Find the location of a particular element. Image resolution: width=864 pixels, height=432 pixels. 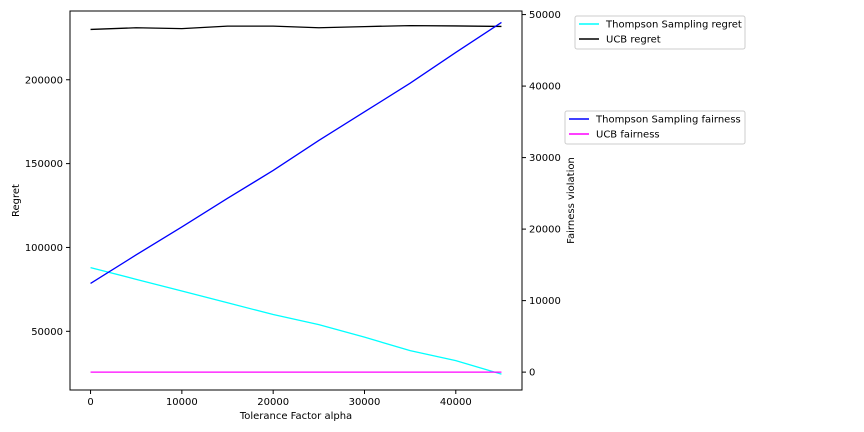

y-right-tick-label: 30000 is located at coordinates (545, 158).